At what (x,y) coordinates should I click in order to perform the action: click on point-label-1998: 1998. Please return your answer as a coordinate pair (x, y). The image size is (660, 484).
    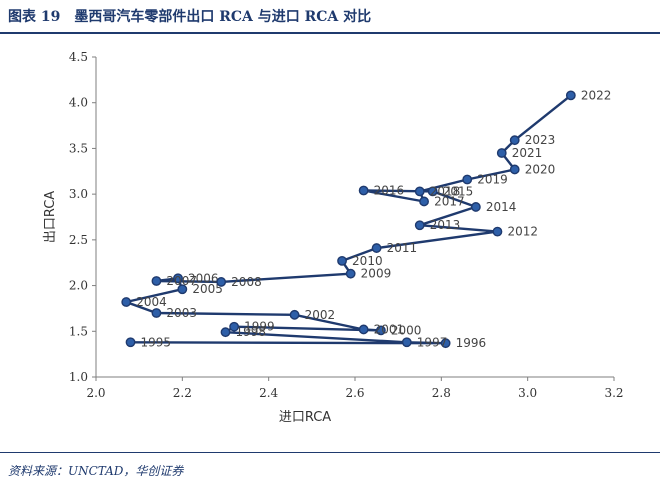
    Looking at the image, I should click on (251, 332).